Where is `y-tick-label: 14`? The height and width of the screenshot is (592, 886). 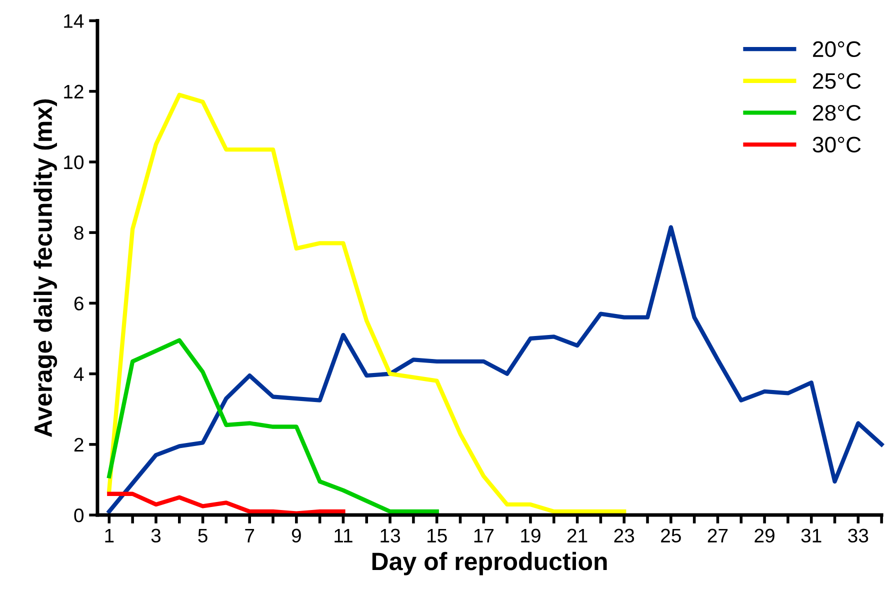 y-tick-label: 14 is located at coordinates (74, 21).